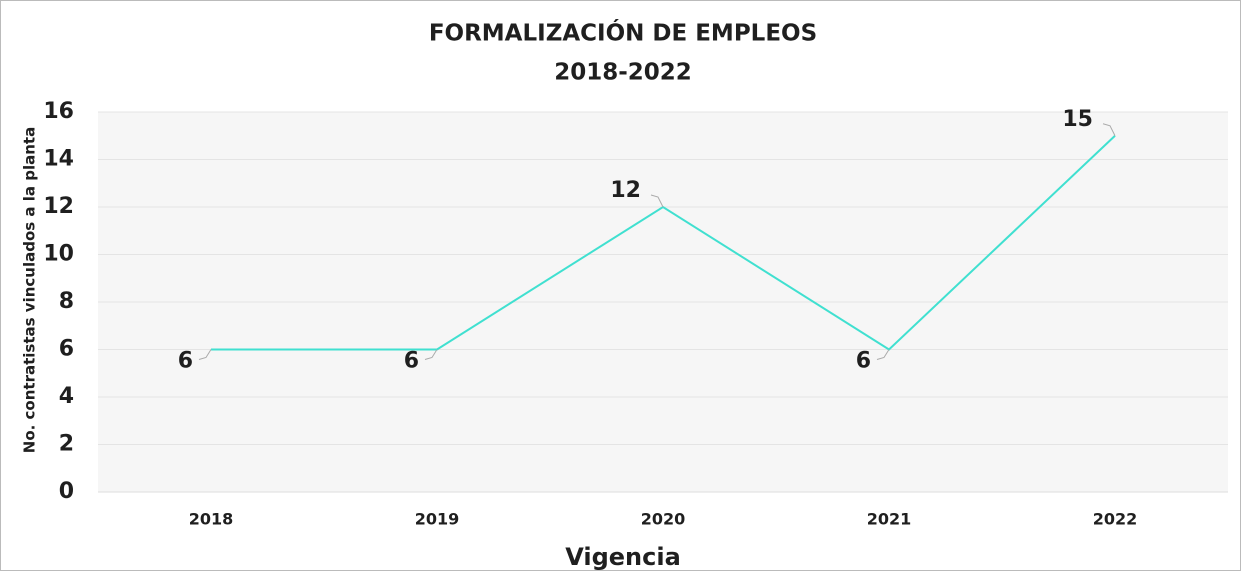 This screenshot has height=571, width=1241. Describe the element at coordinates (889, 519) in the screenshot. I see `x-tick-label: 2021` at that location.